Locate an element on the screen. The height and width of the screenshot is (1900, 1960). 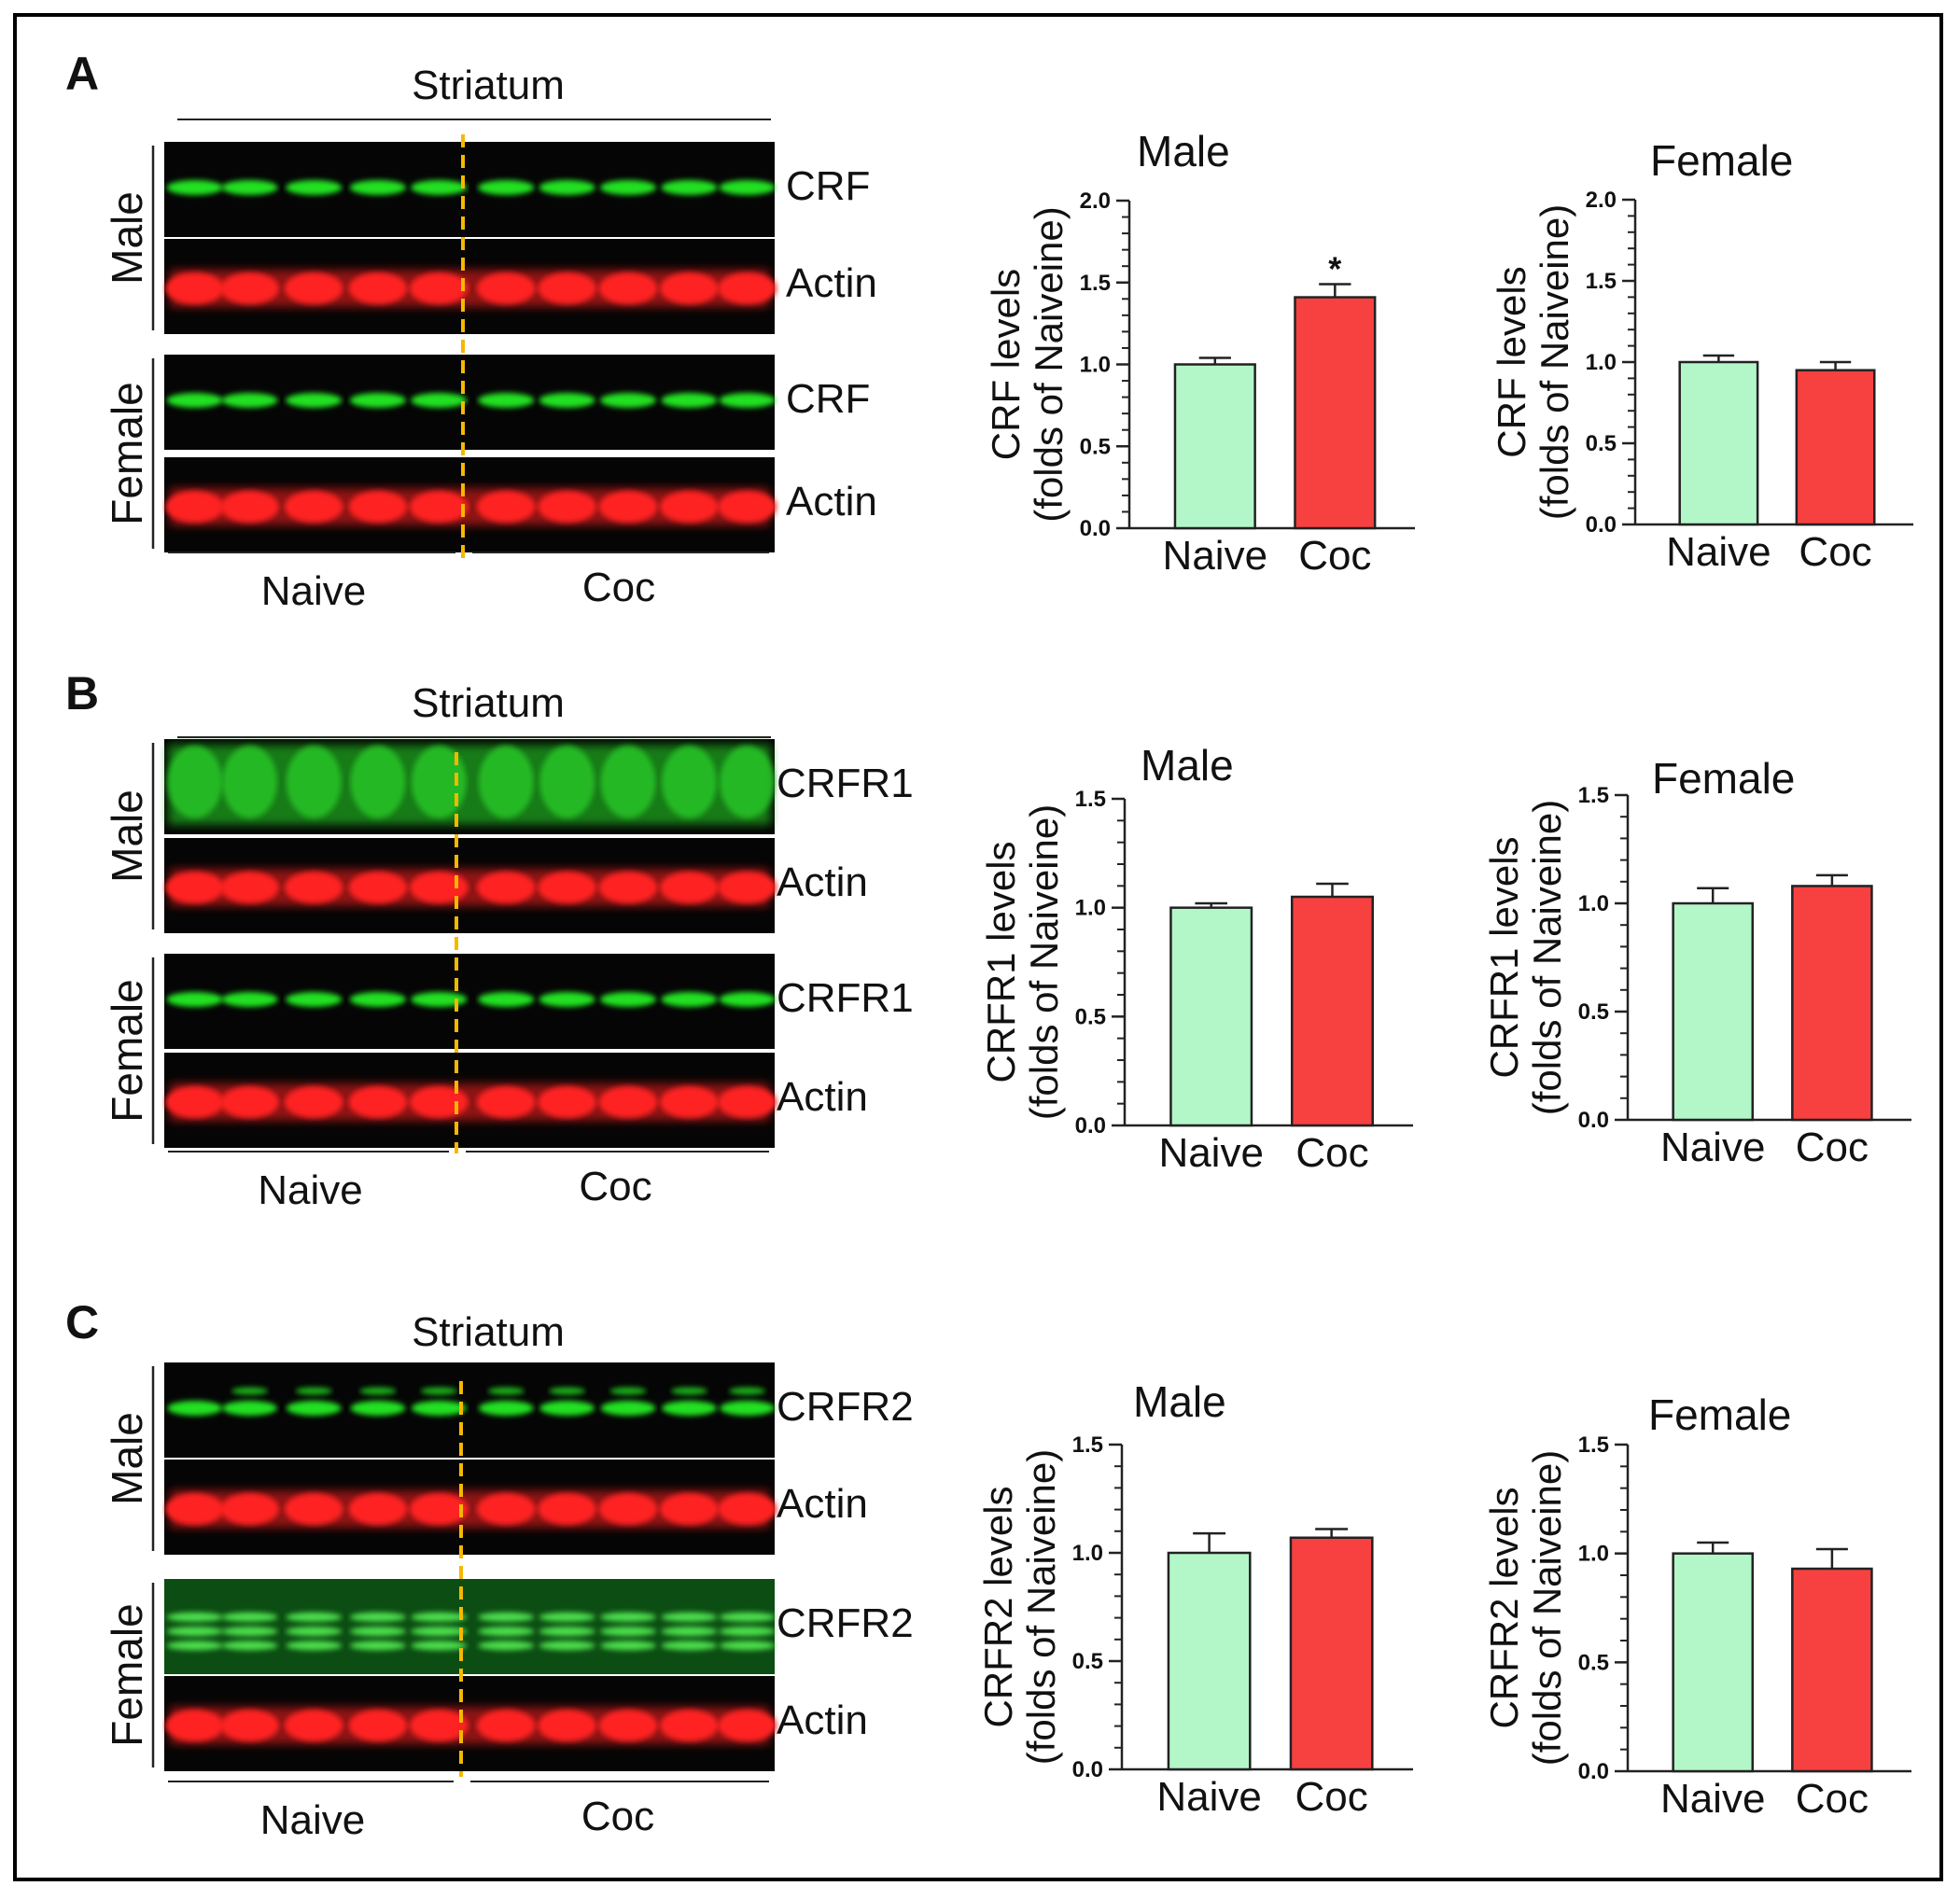
blot-row-label: CRFR1 is located at coordinates (845, 783).